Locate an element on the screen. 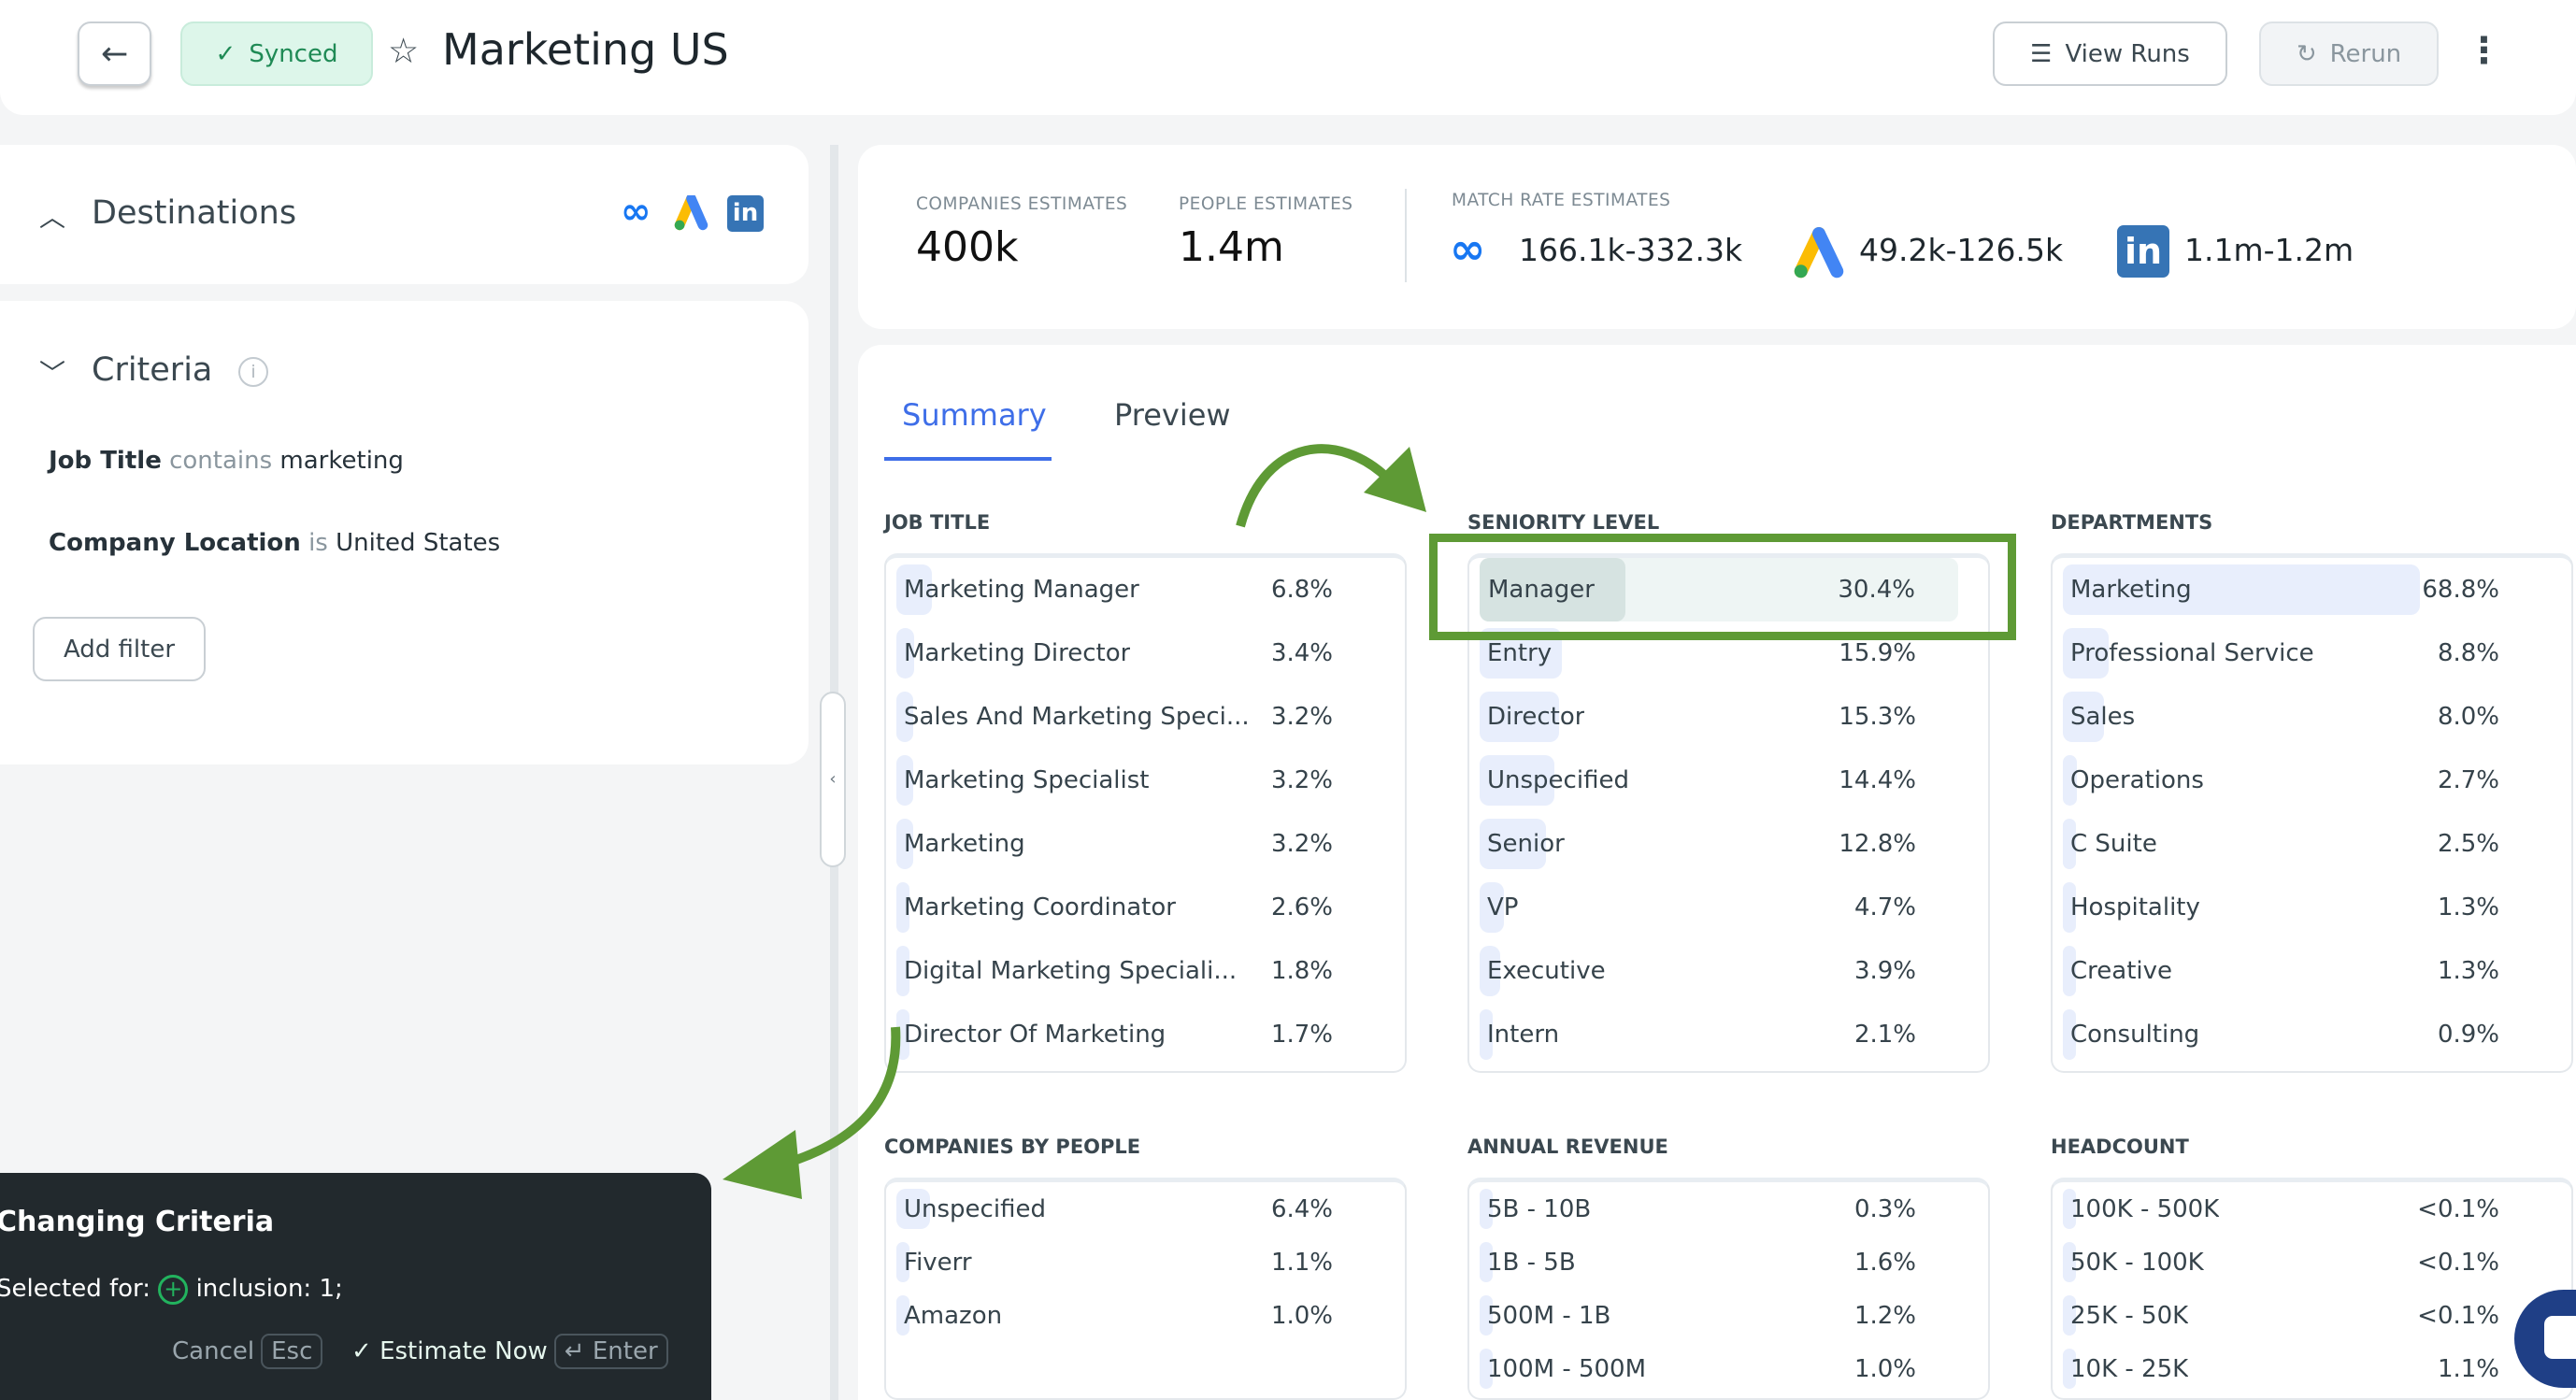 The width and height of the screenshot is (2576, 1400). table-row: Unspecified 14.4% is located at coordinates (1728, 781).